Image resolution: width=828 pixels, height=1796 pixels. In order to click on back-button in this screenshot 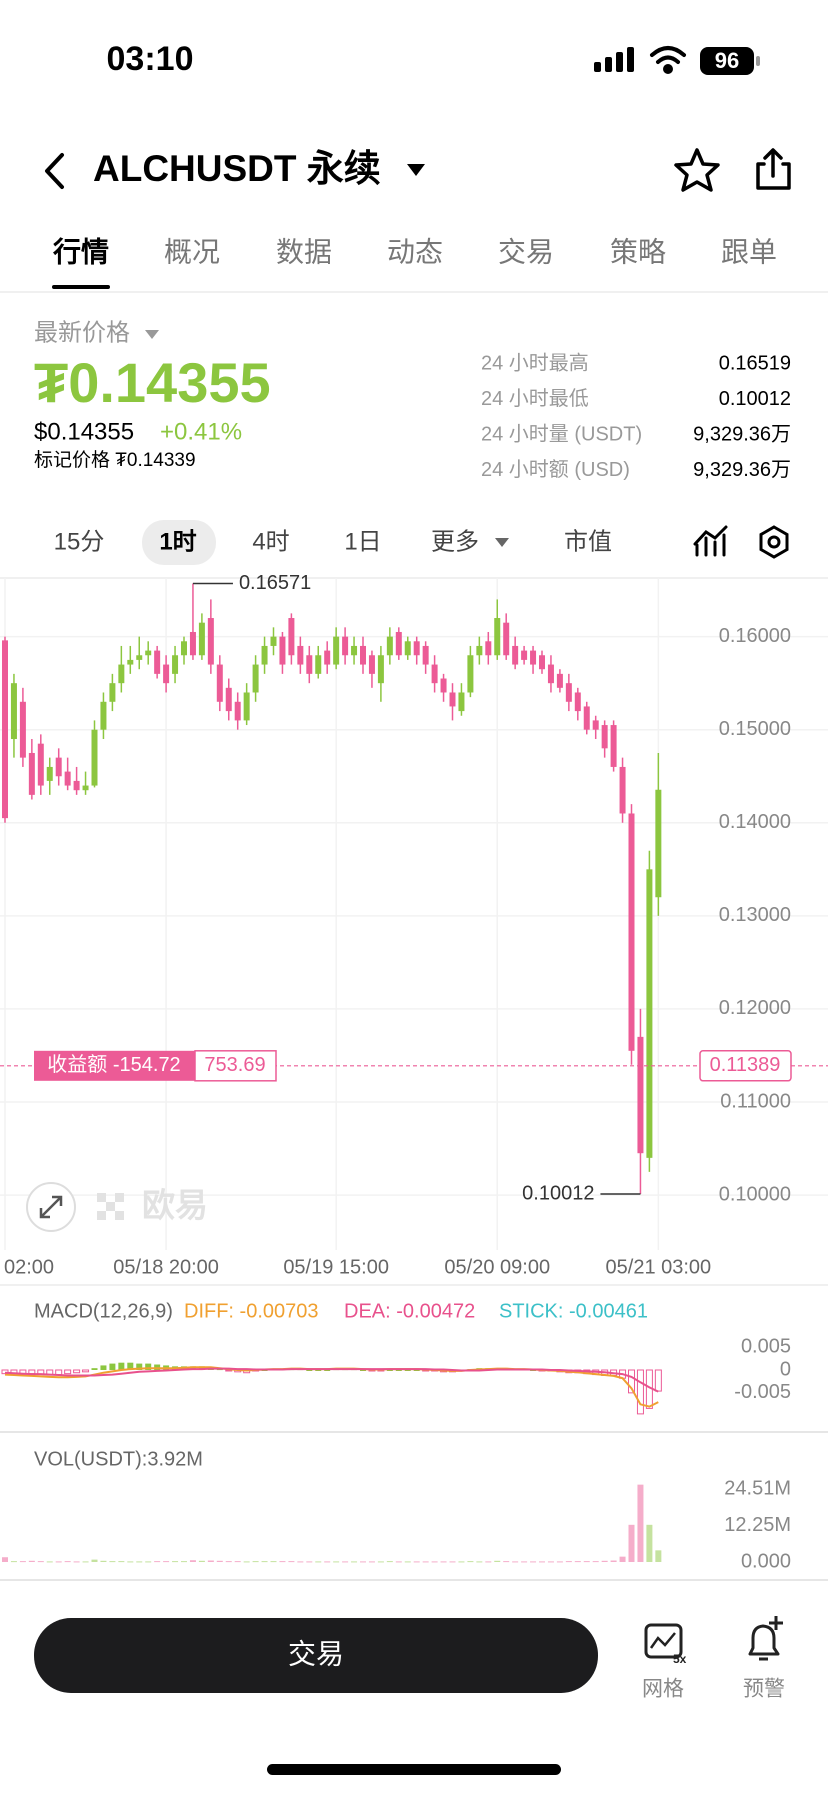, I will do `click(54, 171)`.